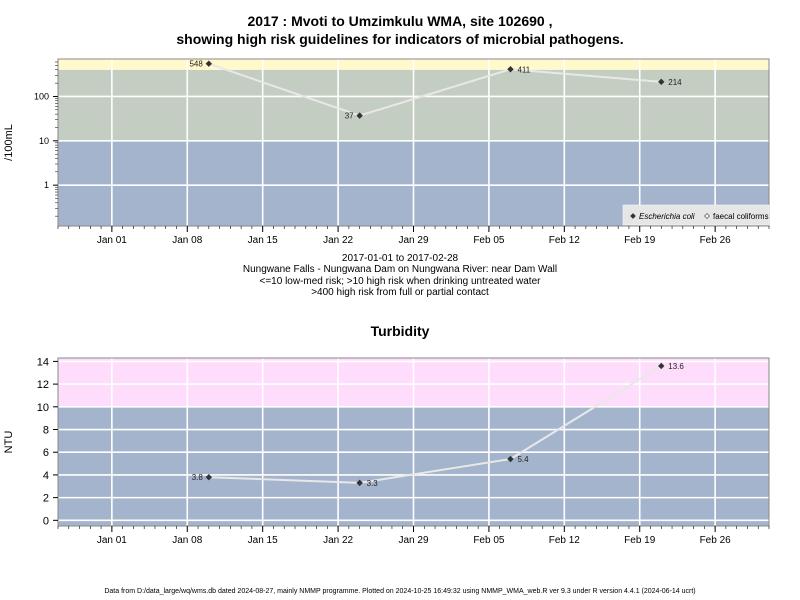 Image resolution: width=800 pixels, height=600 pixels. Describe the element at coordinates (400, 331) in the screenshot. I see `turbidity-title: Turbidity` at that location.